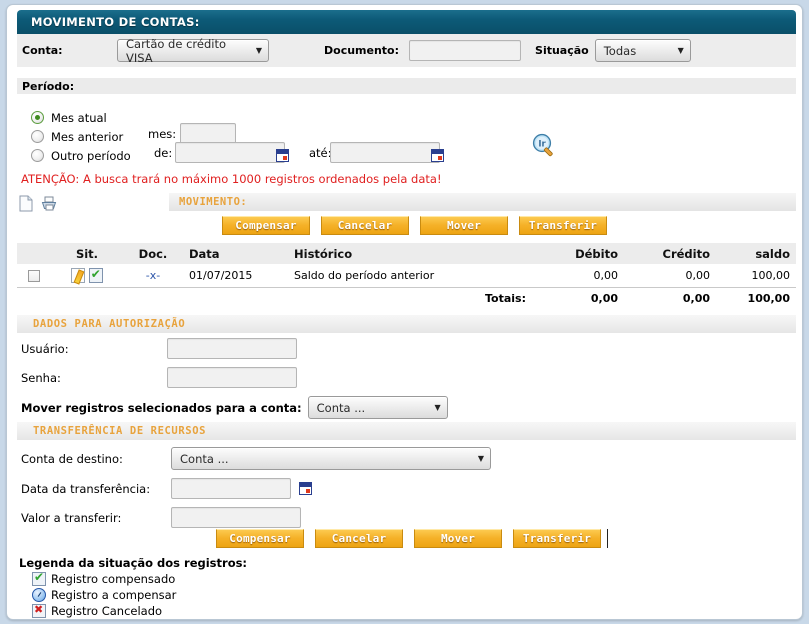 This screenshot has width=809, height=624. What do you see at coordinates (78, 275) in the screenshot?
I see `pencil-edit-icon` at bounding box center [78, 275].